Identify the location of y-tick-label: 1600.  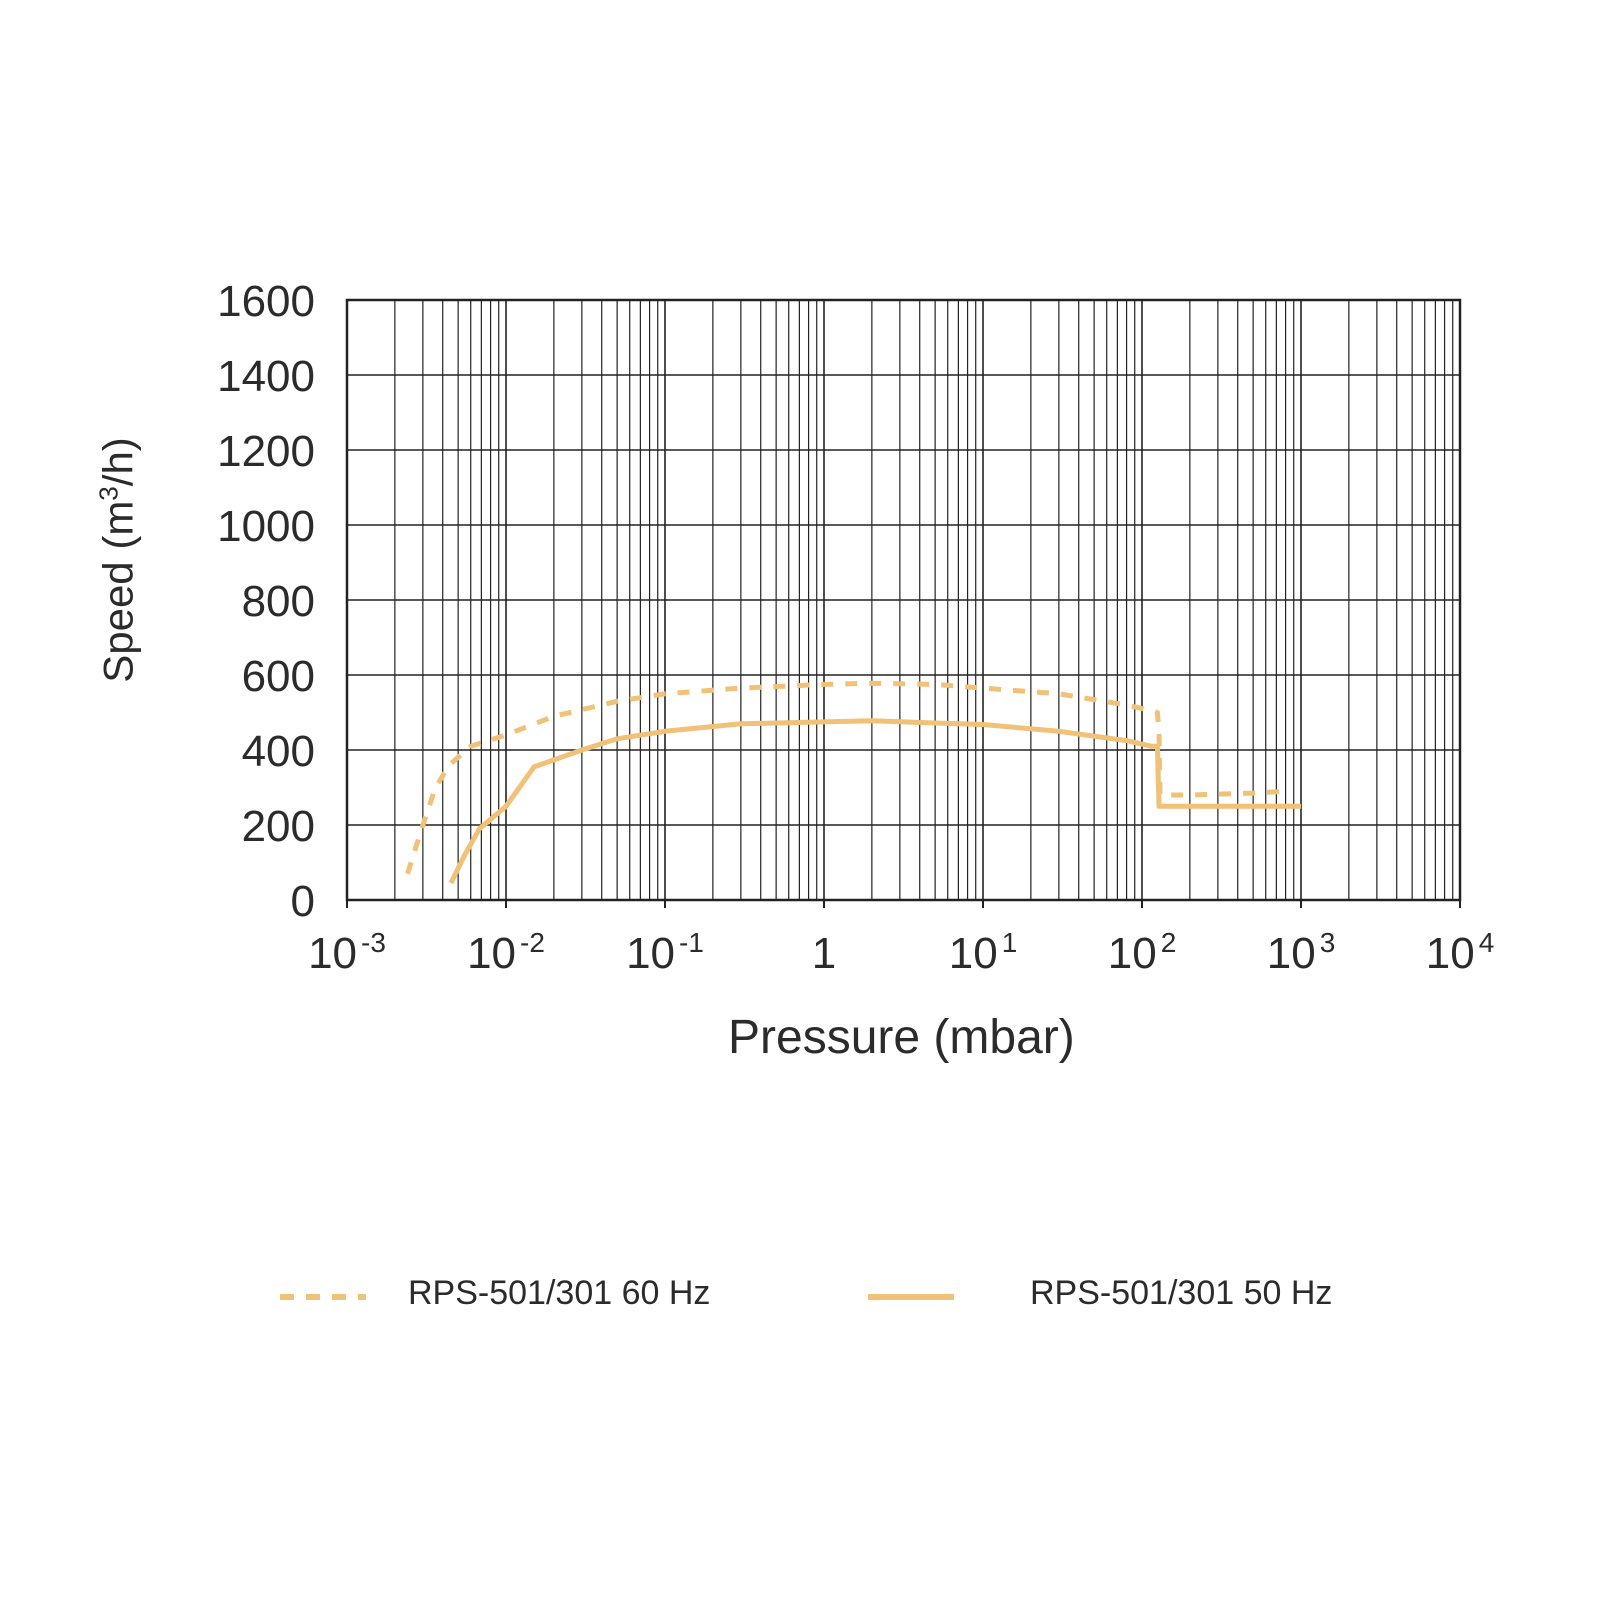
(266, 301).